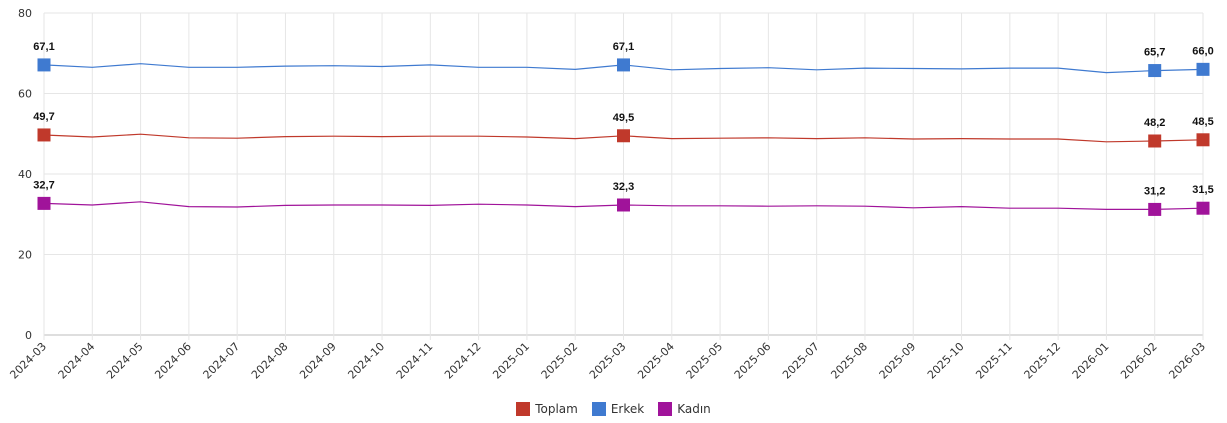 The width and height of the screenshot is (1227, 423). I want to click on x-tick-label: 2025-11, so click(994, 361).